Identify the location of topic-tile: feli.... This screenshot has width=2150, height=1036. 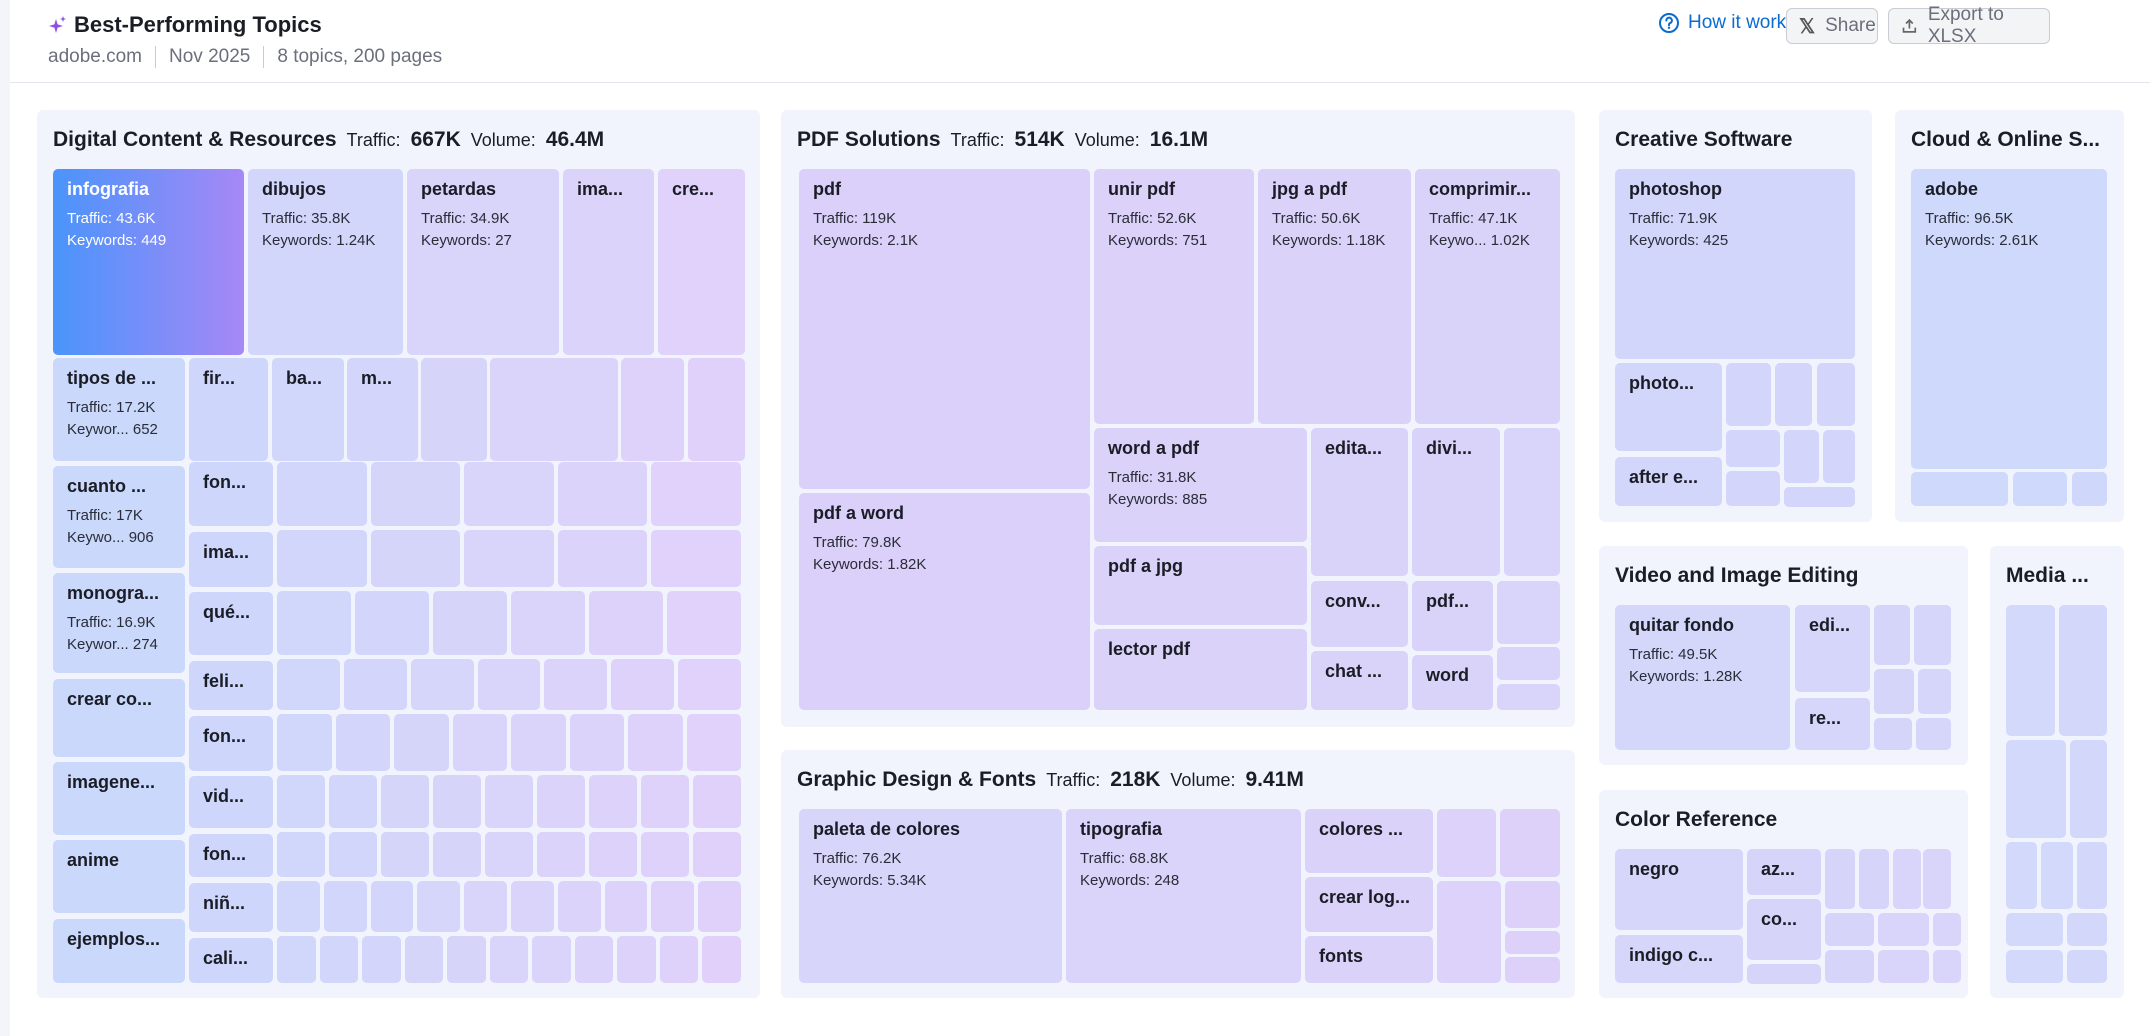
(231, 685).